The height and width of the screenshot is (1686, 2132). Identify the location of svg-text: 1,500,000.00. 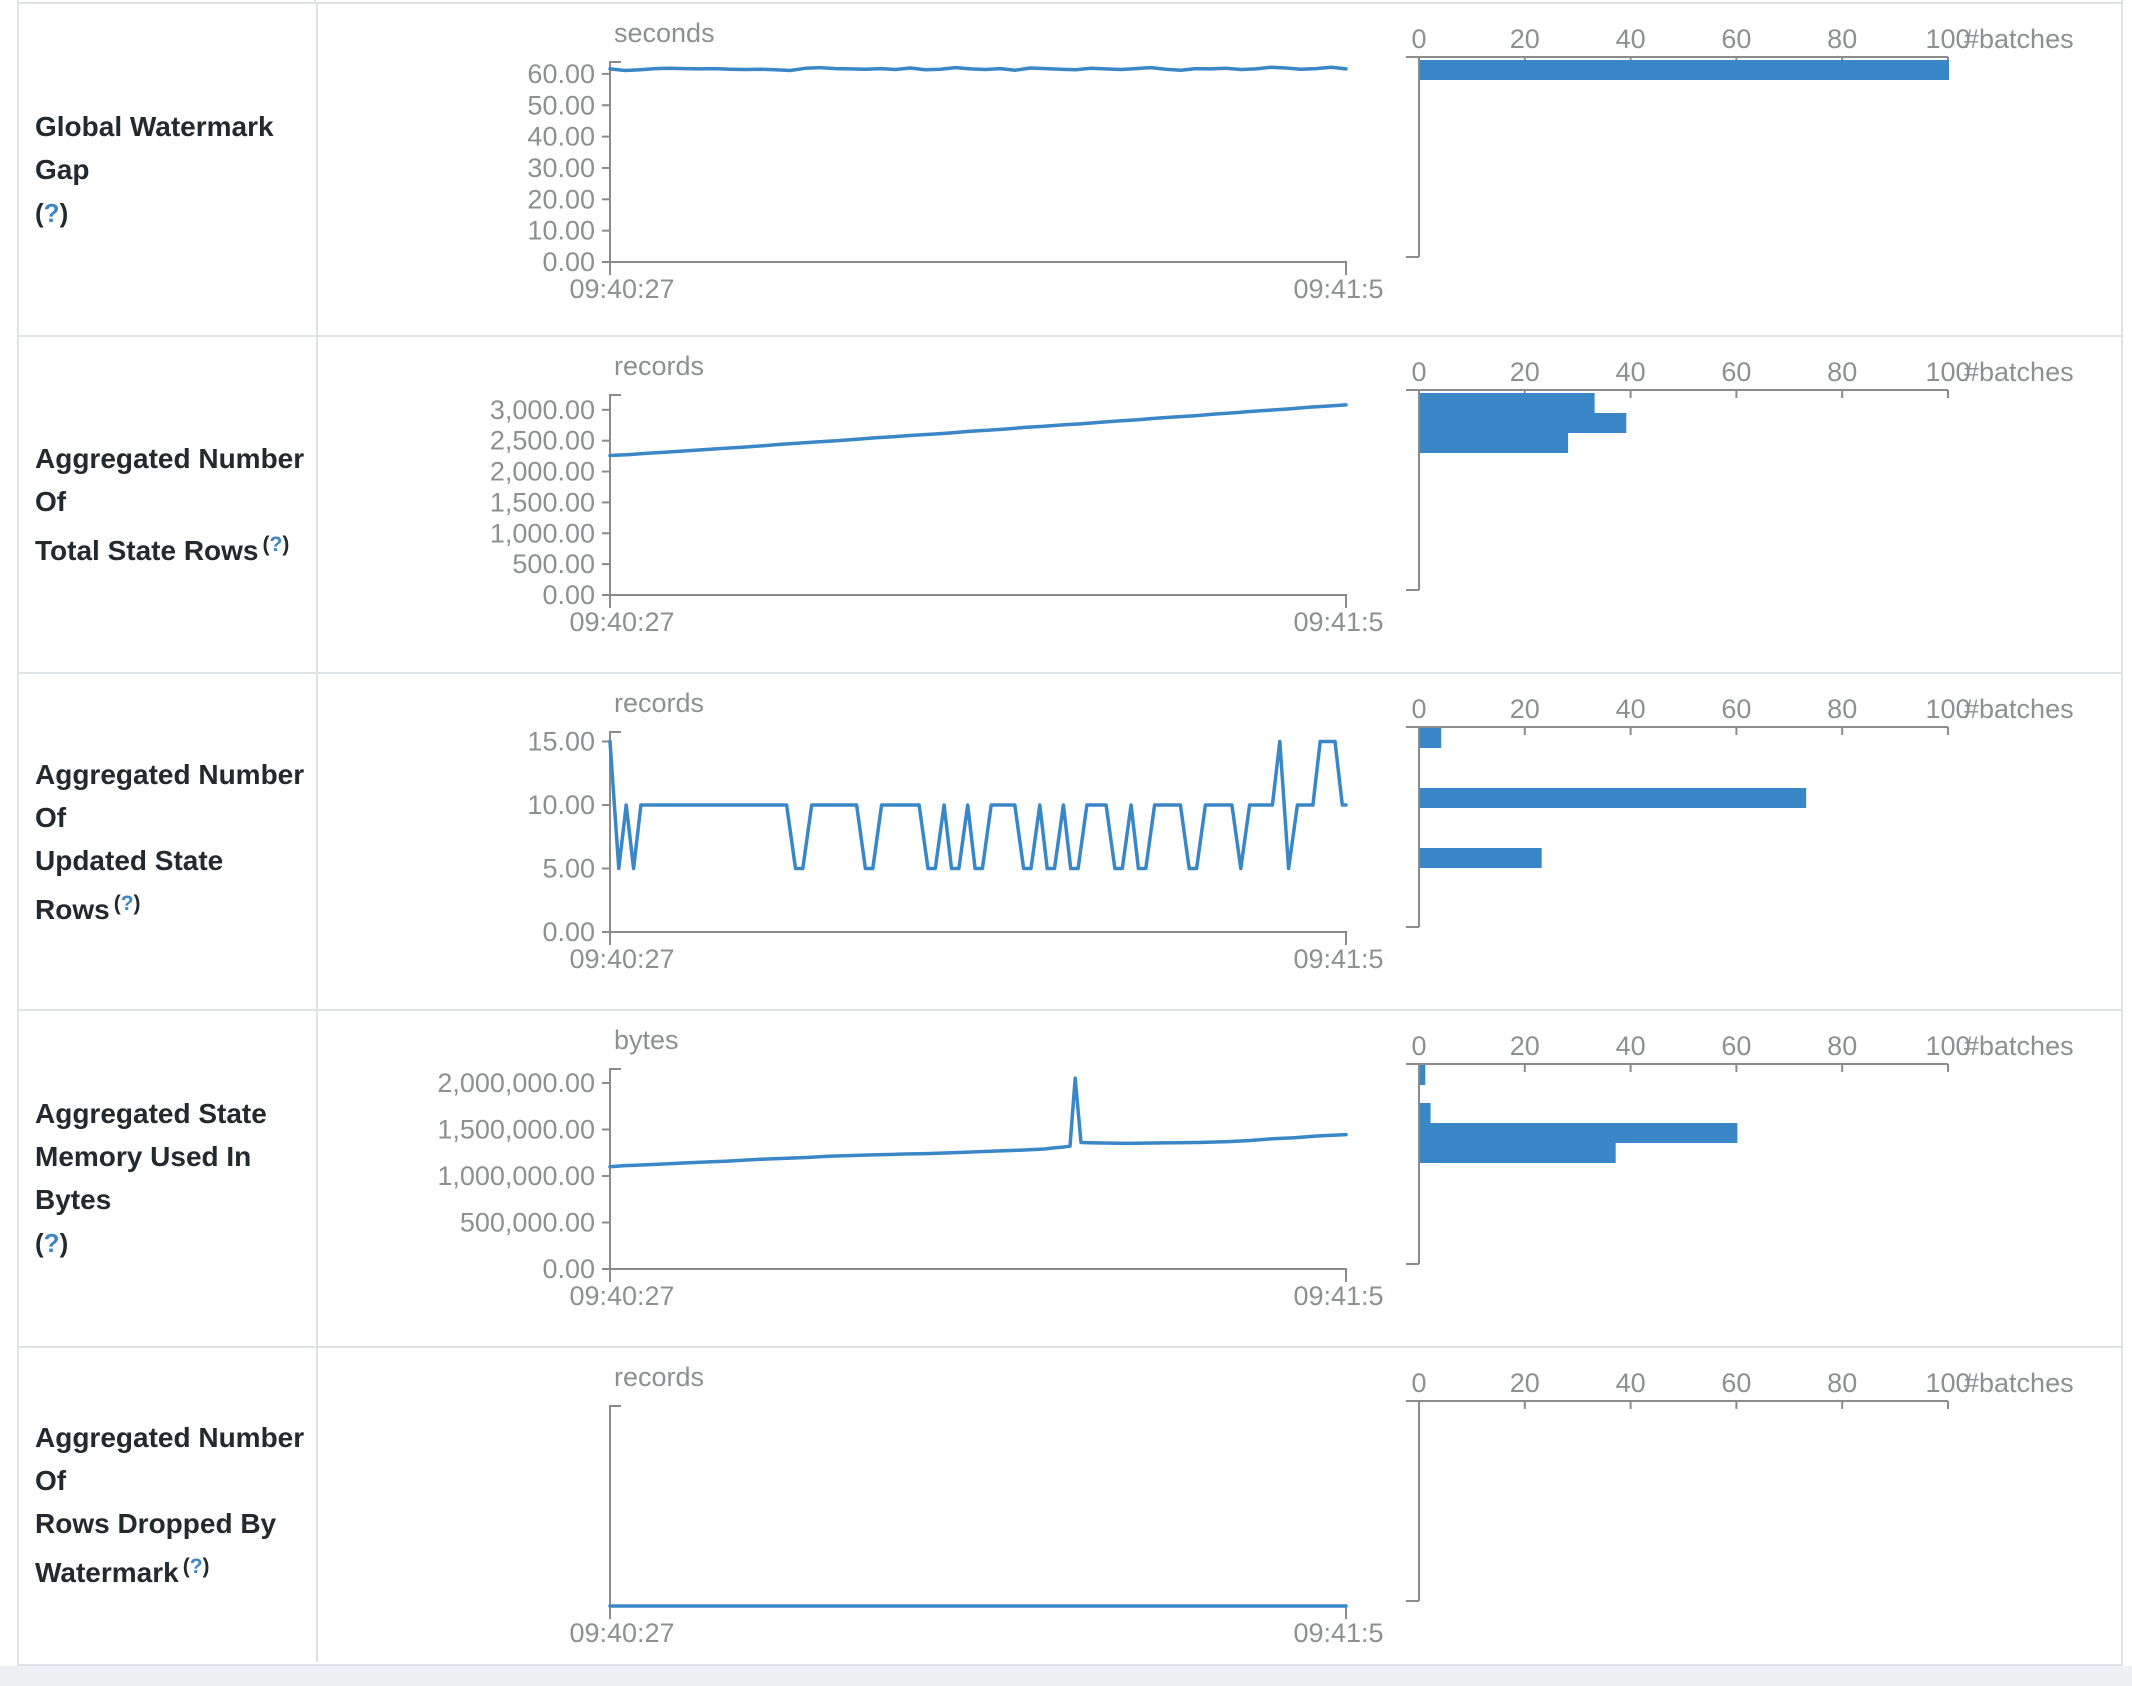
(516, 1129).